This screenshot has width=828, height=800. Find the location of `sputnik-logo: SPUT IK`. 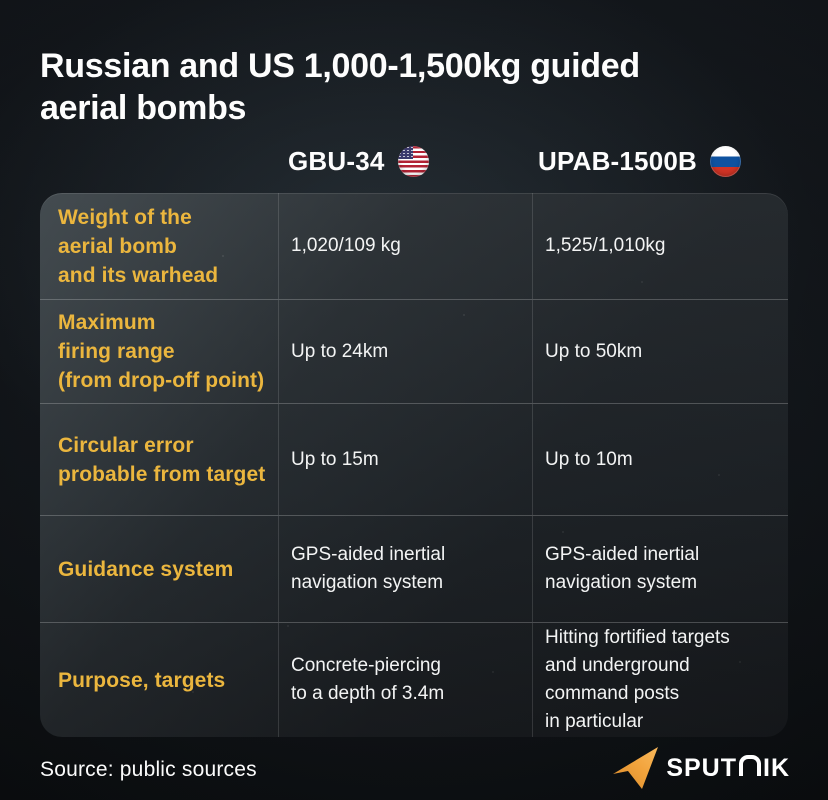

sputnik-logo: SPUT IK is located at coordinates (701, 768).